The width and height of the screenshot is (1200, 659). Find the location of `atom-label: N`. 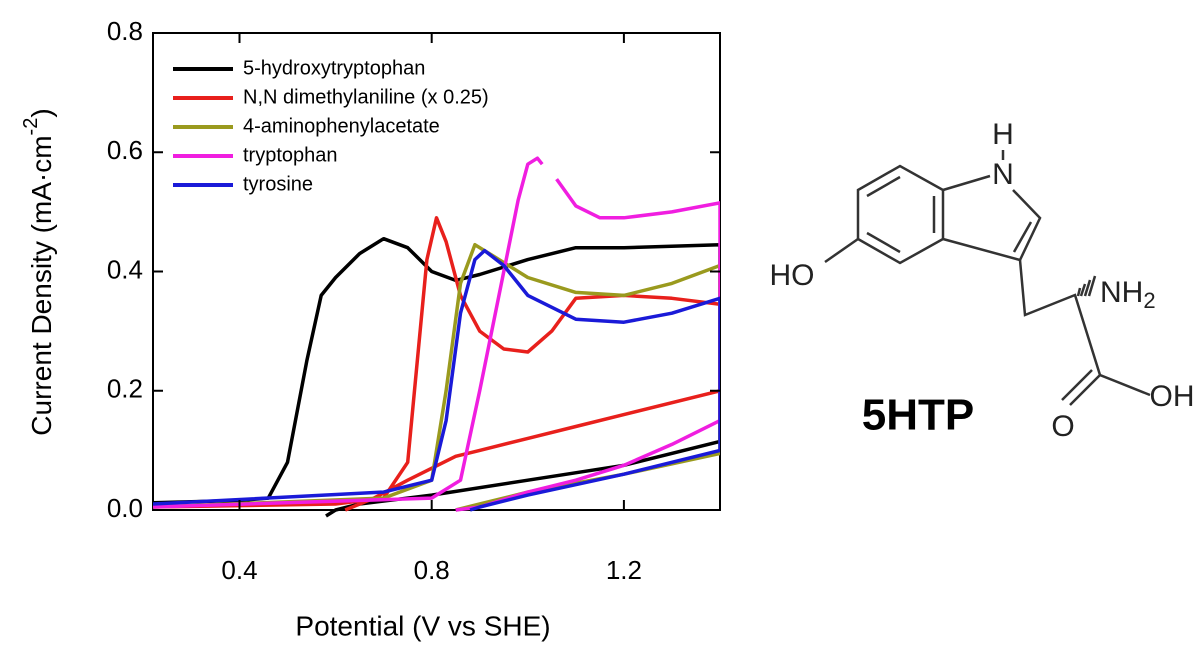

atom-label: N is located at coordinates (1003, 174).